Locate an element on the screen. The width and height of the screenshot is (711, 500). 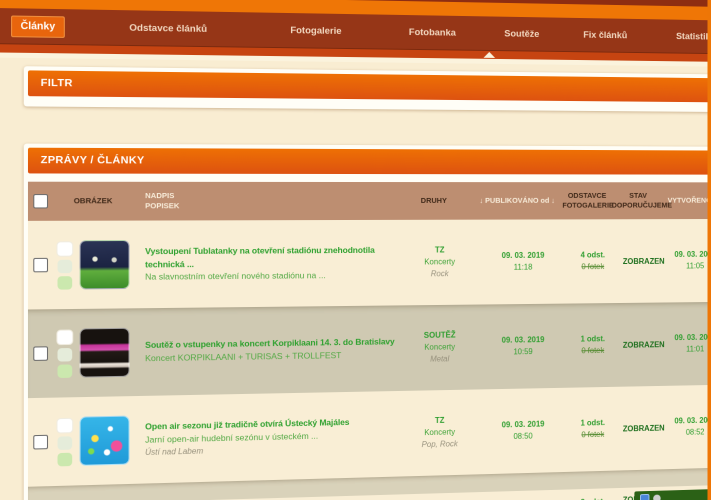
nav-item-fotobanka: Fotobanka is located at coordinates (432, 32).